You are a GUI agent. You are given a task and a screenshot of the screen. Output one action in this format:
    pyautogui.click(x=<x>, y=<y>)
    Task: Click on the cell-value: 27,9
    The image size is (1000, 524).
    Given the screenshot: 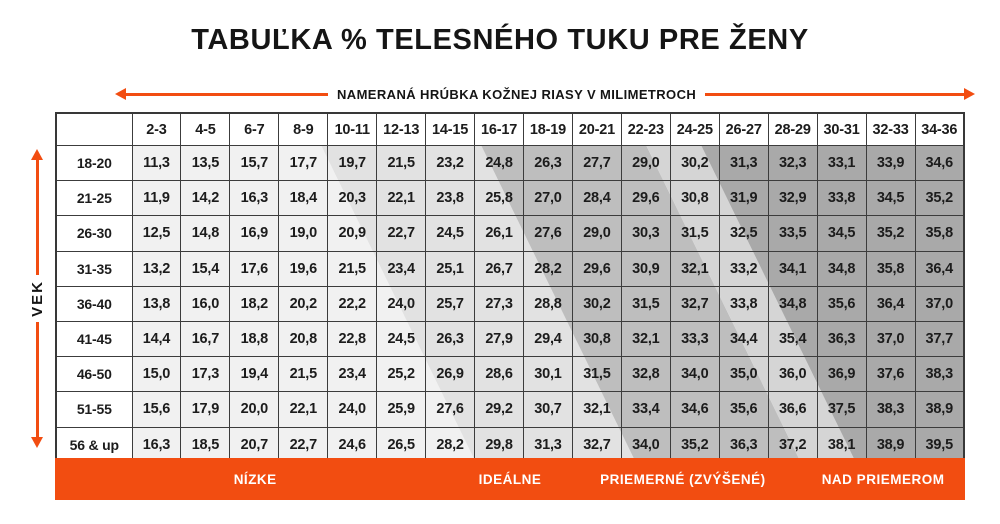 What is the action you would take?
    pyautogui.click(x=499, y=339)
    